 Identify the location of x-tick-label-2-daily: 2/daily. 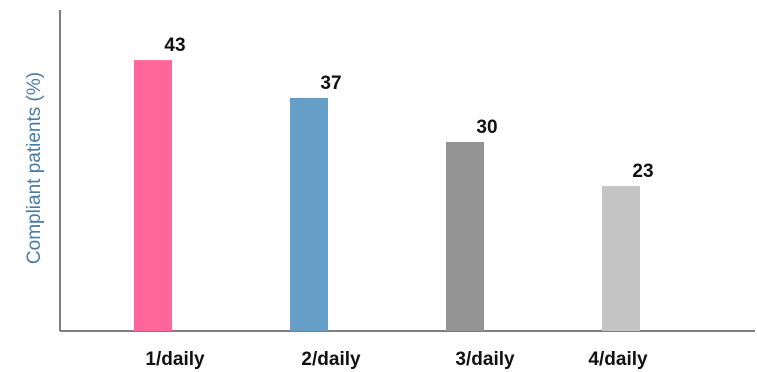
(331, 359).